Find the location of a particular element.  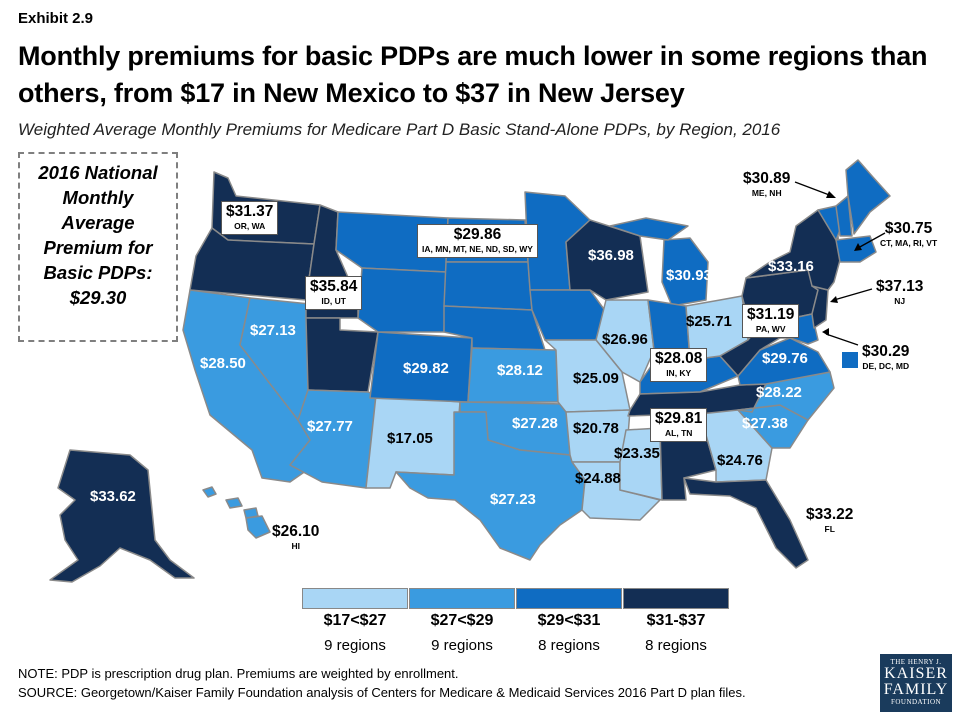

label-va: $29.76 is located at coordinates (785, 358).